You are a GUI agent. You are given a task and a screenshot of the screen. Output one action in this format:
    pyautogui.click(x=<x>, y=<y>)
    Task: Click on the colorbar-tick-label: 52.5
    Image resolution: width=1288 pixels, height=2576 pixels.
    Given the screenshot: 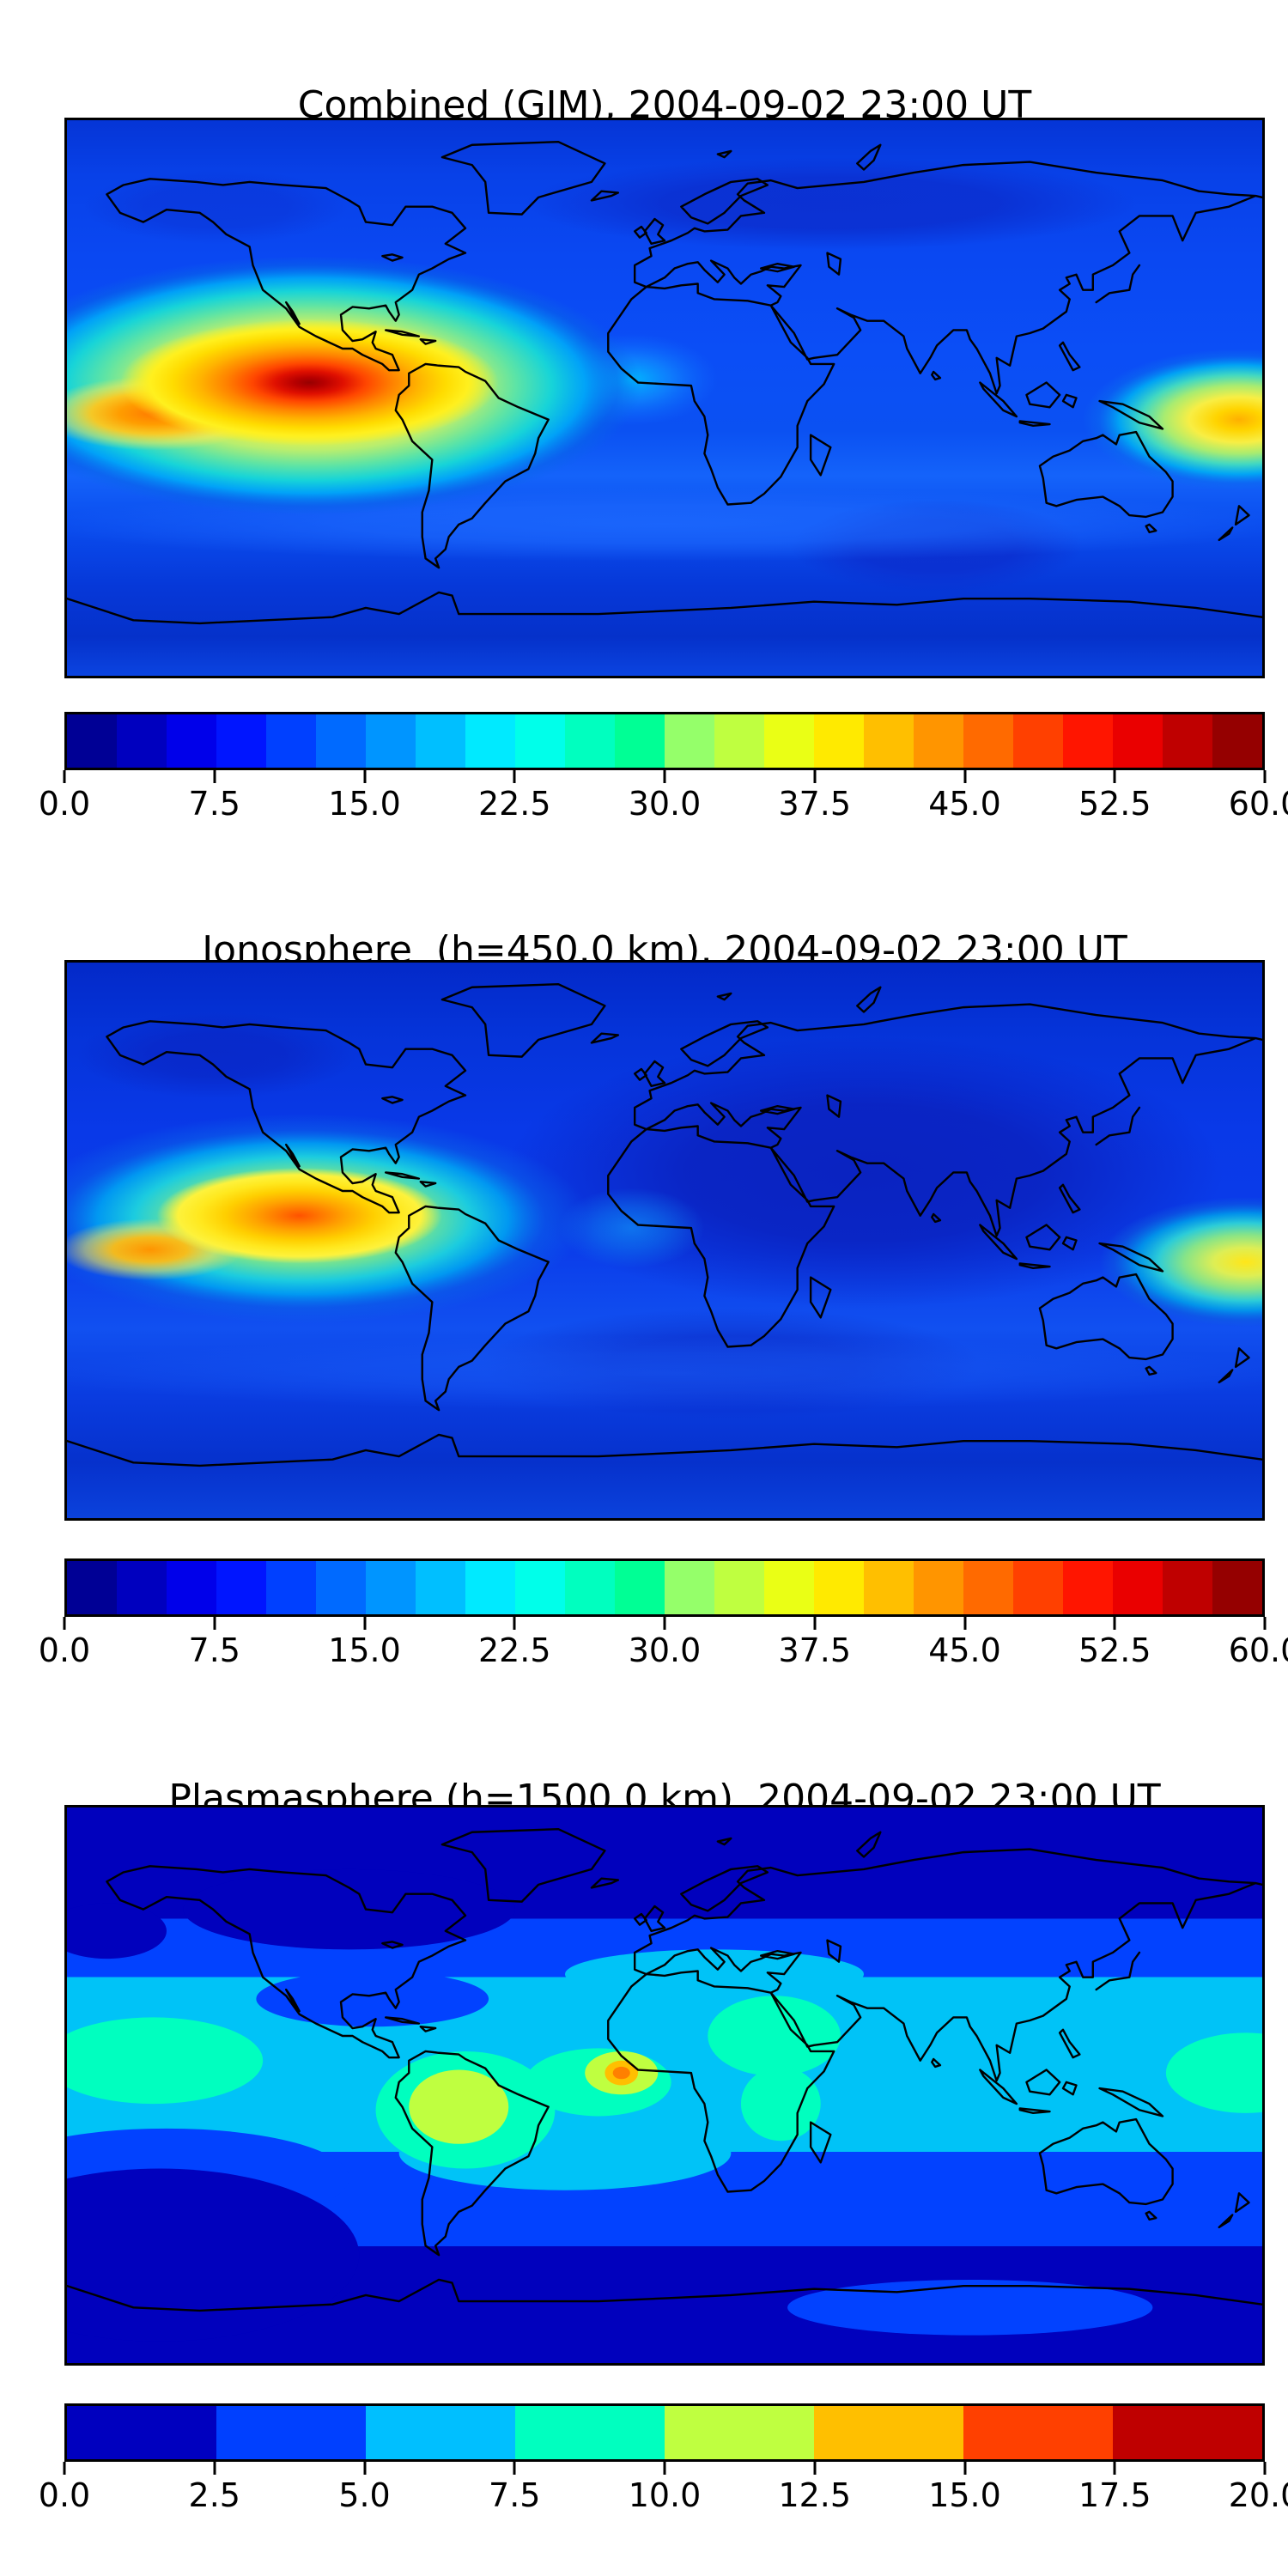 What is the action you would take?
    pyautogui.click(x=1114, y=804)
    